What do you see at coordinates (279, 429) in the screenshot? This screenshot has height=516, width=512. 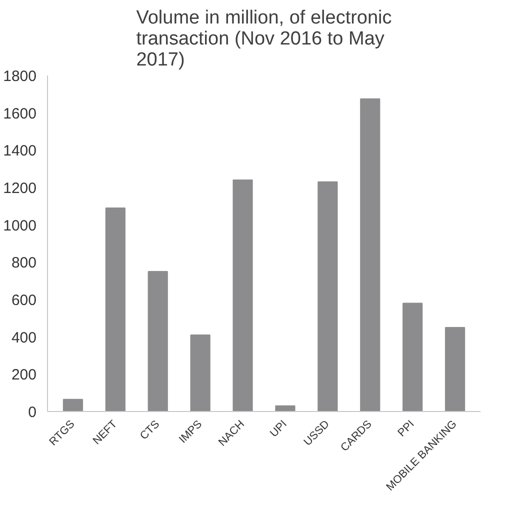 I see `x-tick-label: UPI` at bounding box center [279, 429].